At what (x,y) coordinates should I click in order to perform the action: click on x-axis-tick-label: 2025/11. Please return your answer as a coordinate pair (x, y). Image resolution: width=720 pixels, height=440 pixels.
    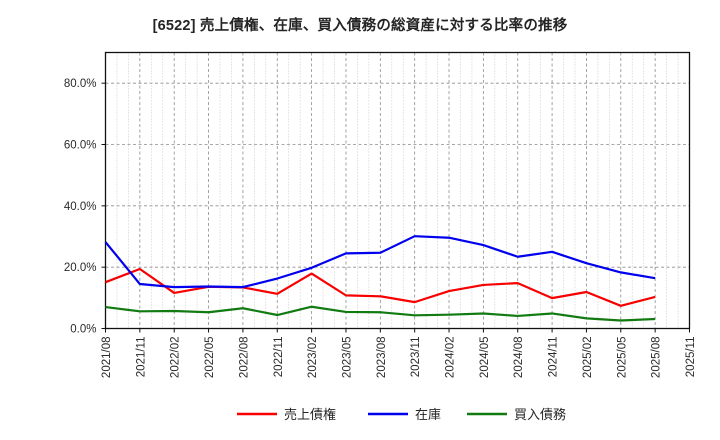
    Looking at the image, I should click on (691, 357).